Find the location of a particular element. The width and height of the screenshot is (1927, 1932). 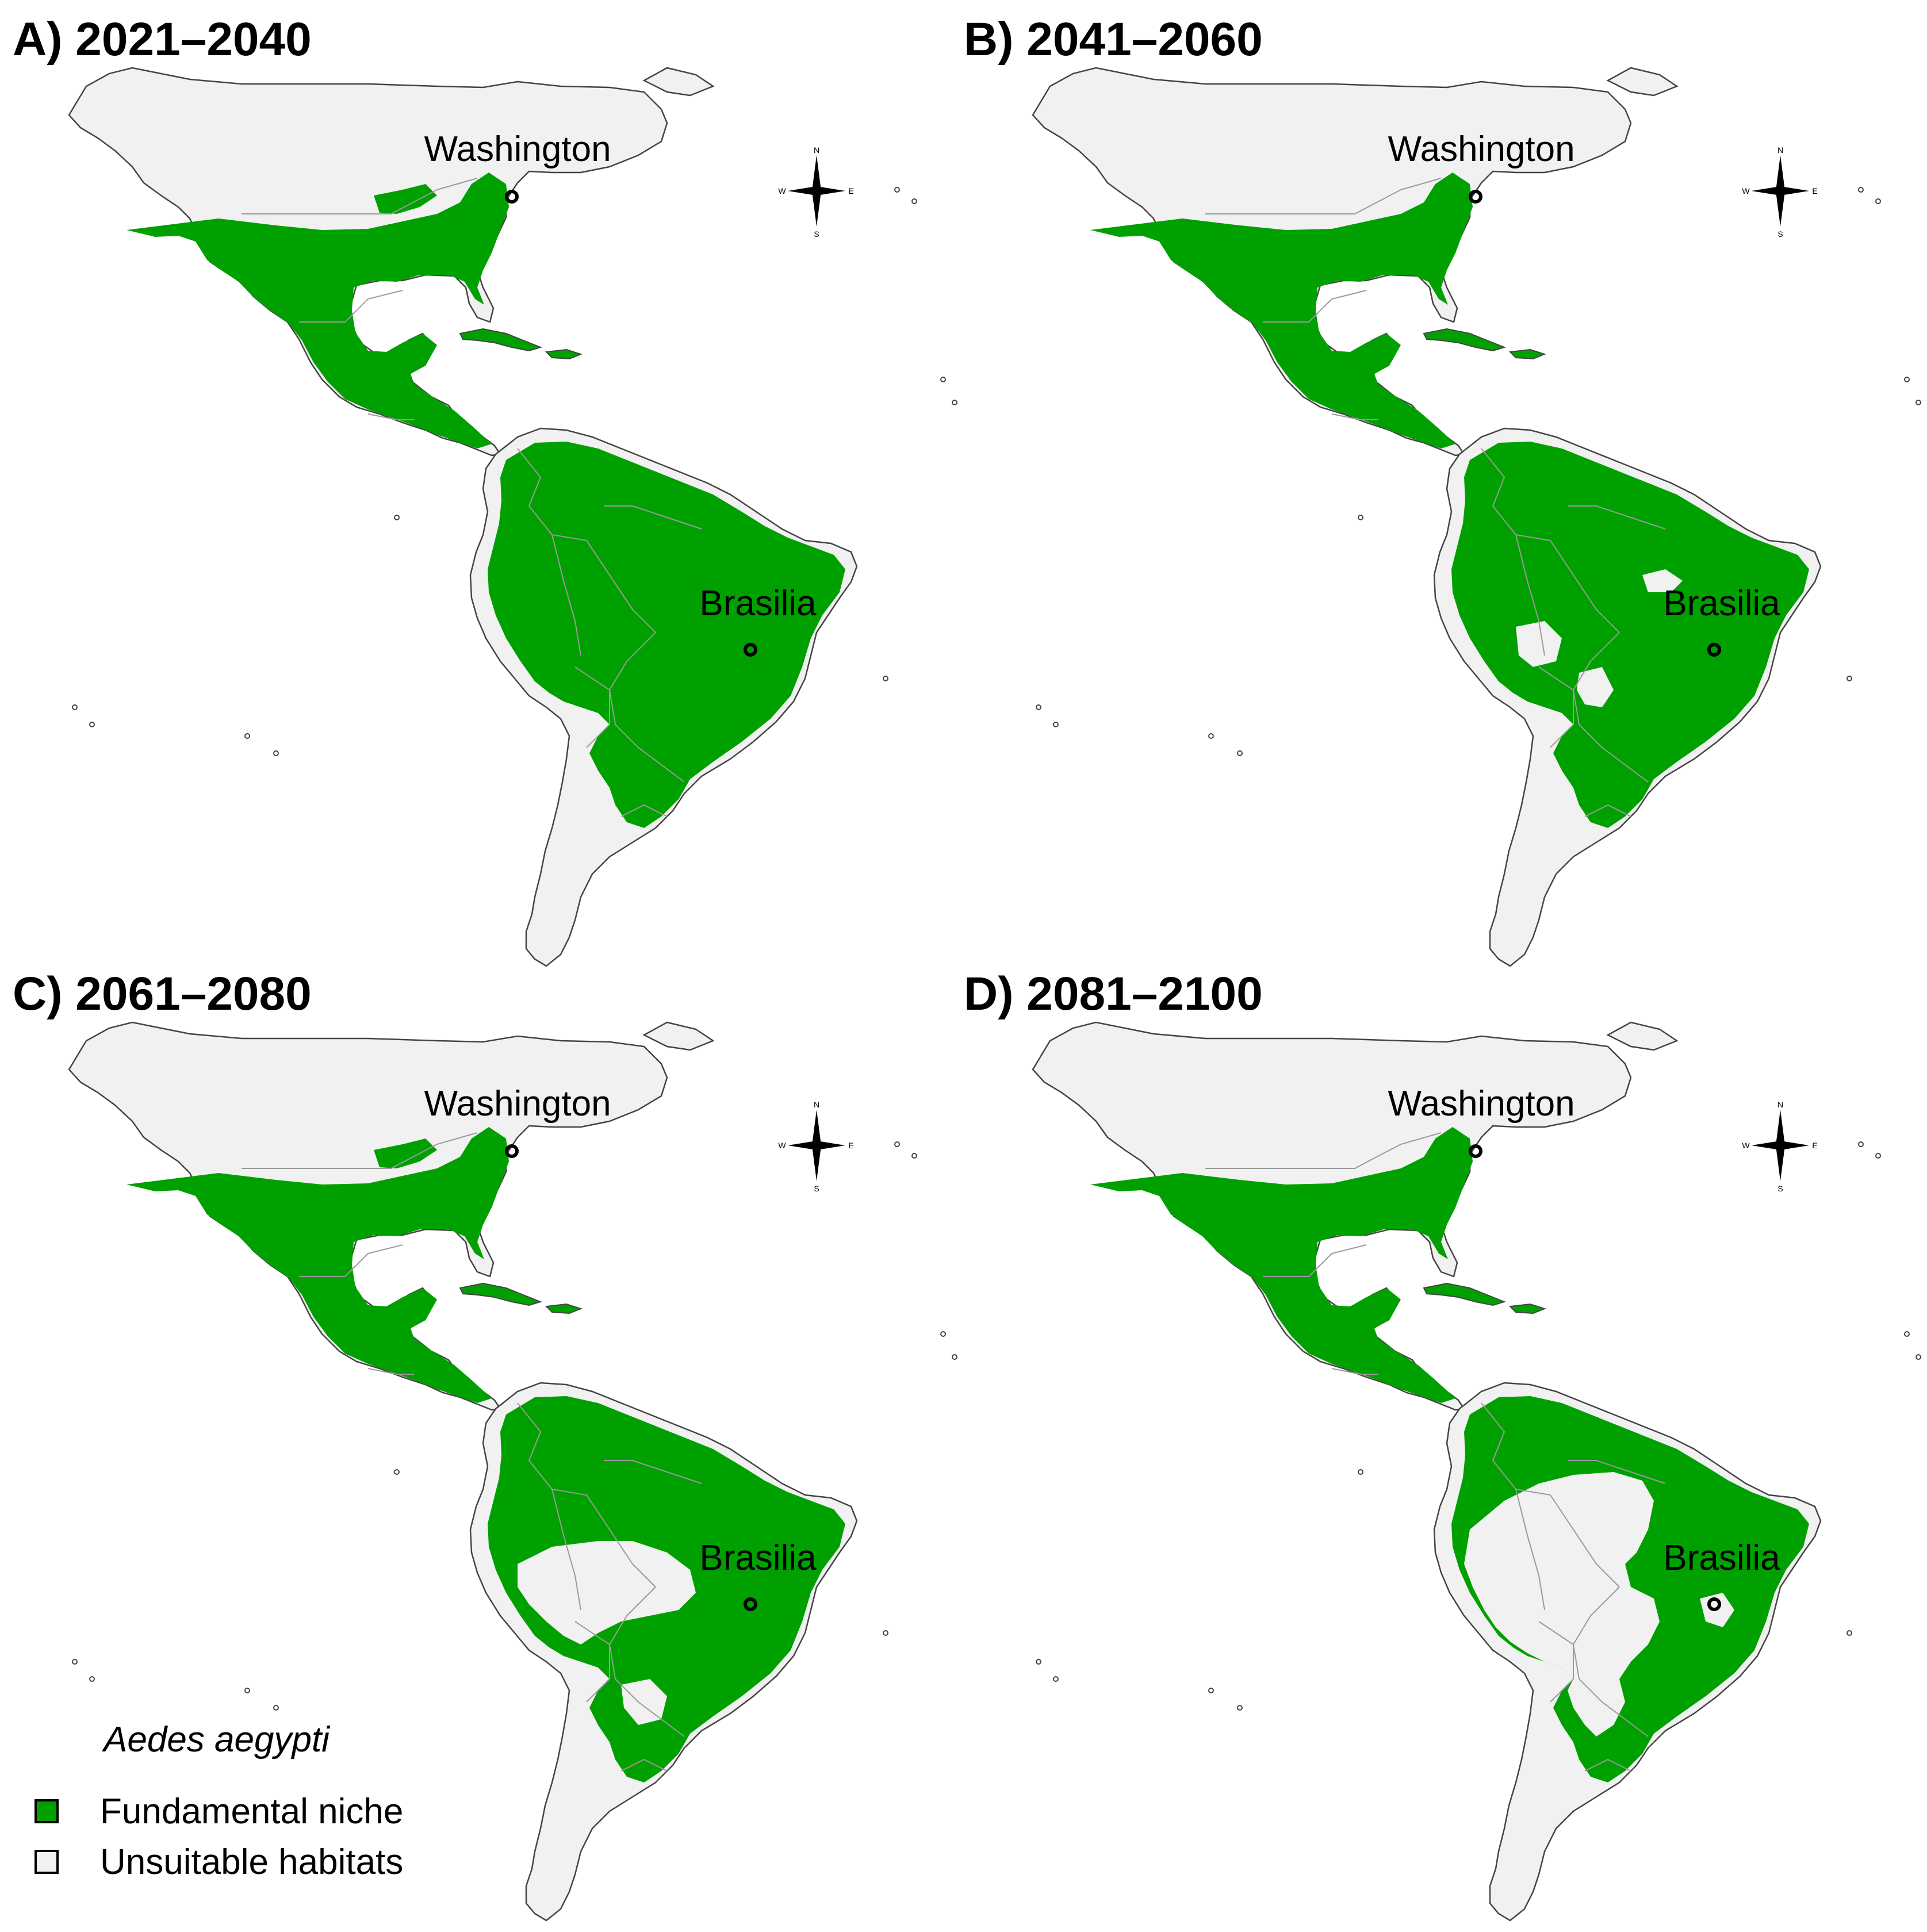

panel-title-a: A) 2021–2040 is located at coordinates (162, 39).